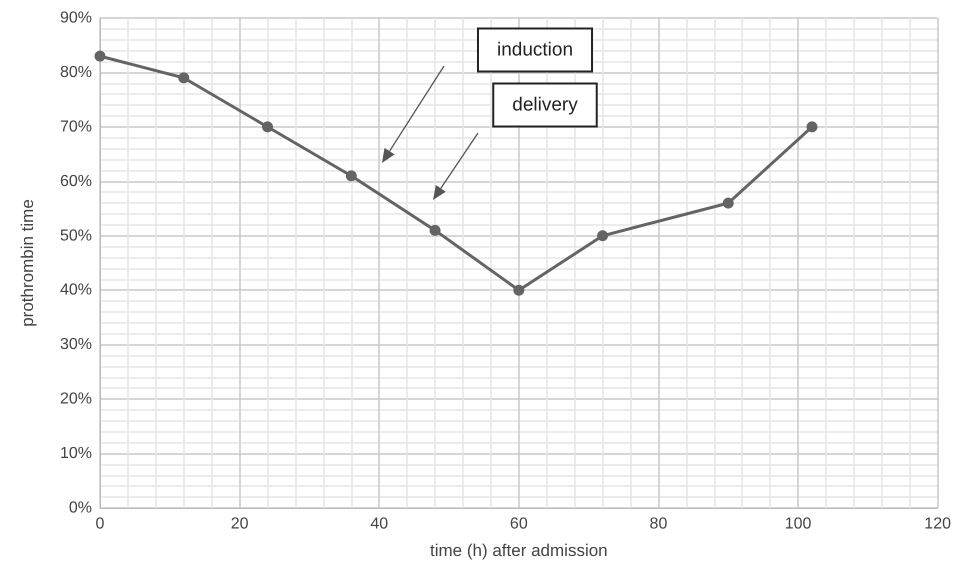 This screenshot has width=954, height=584. What do you see at coordinates (76, 345) in the screenshot?
I see `y-tick-label: 30%` at bounding box center [76, 345].